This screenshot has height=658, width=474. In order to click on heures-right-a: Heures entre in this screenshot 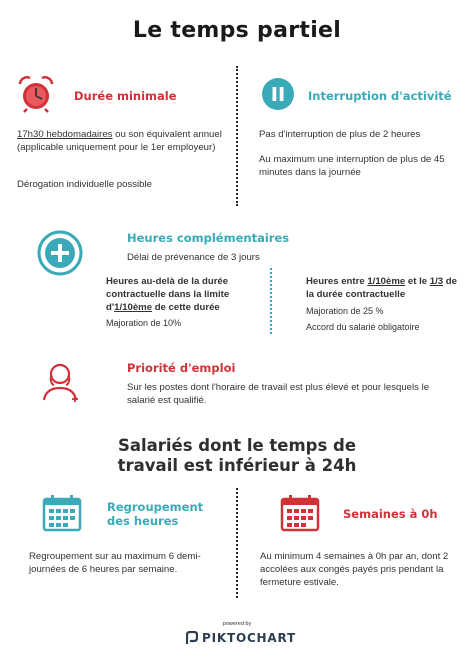, I will do `click(337, 281)`.